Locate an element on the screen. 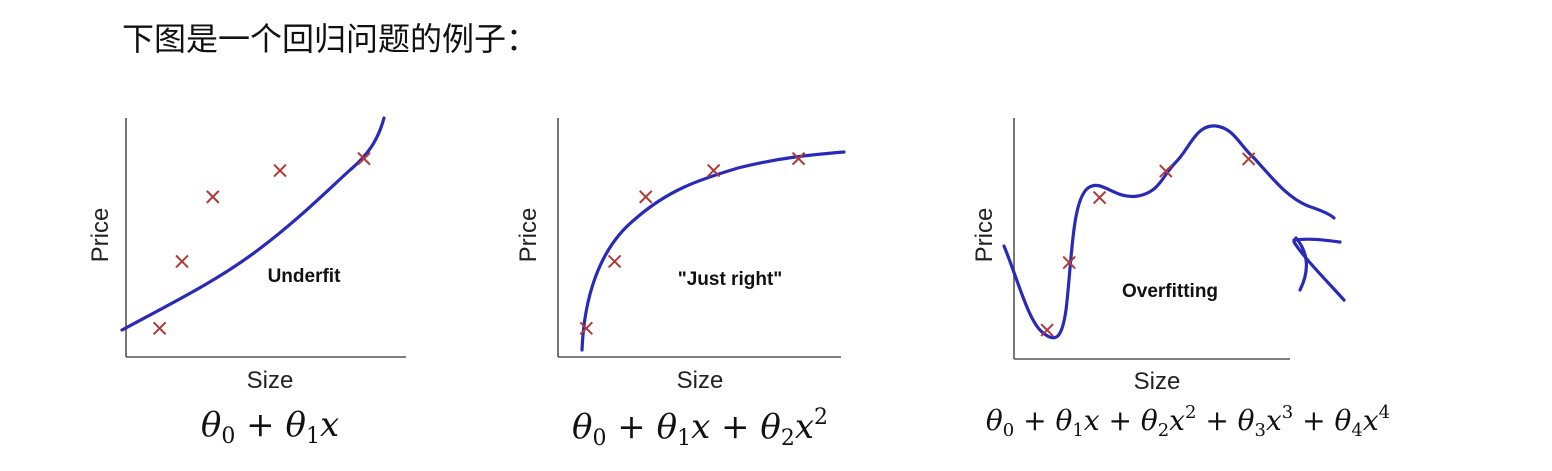 This screenshot has width=1552, height=471. equation: θ0 + θ1x + θ2x2 + θ3x3 + θ4x4 is located at coordinates (1188, 421).